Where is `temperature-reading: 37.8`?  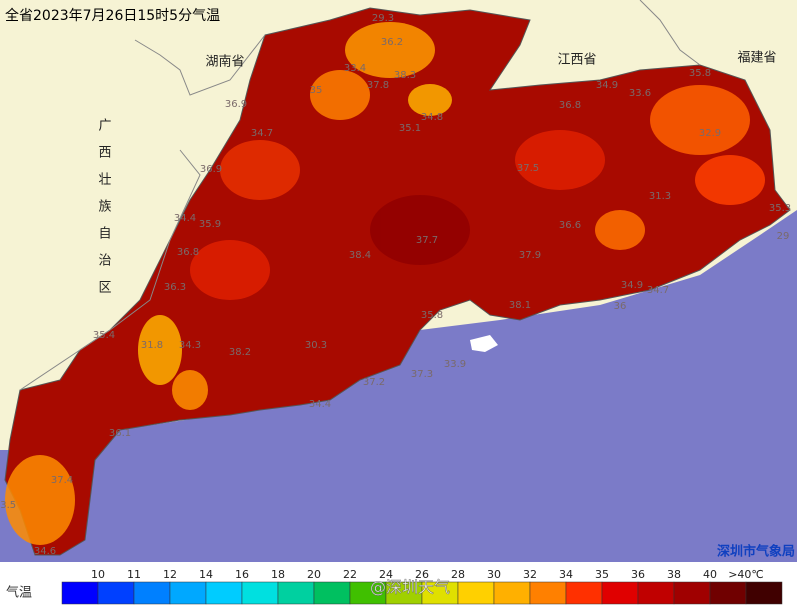 temperature-reading: 37.8 is located at coordinates (378, 85).